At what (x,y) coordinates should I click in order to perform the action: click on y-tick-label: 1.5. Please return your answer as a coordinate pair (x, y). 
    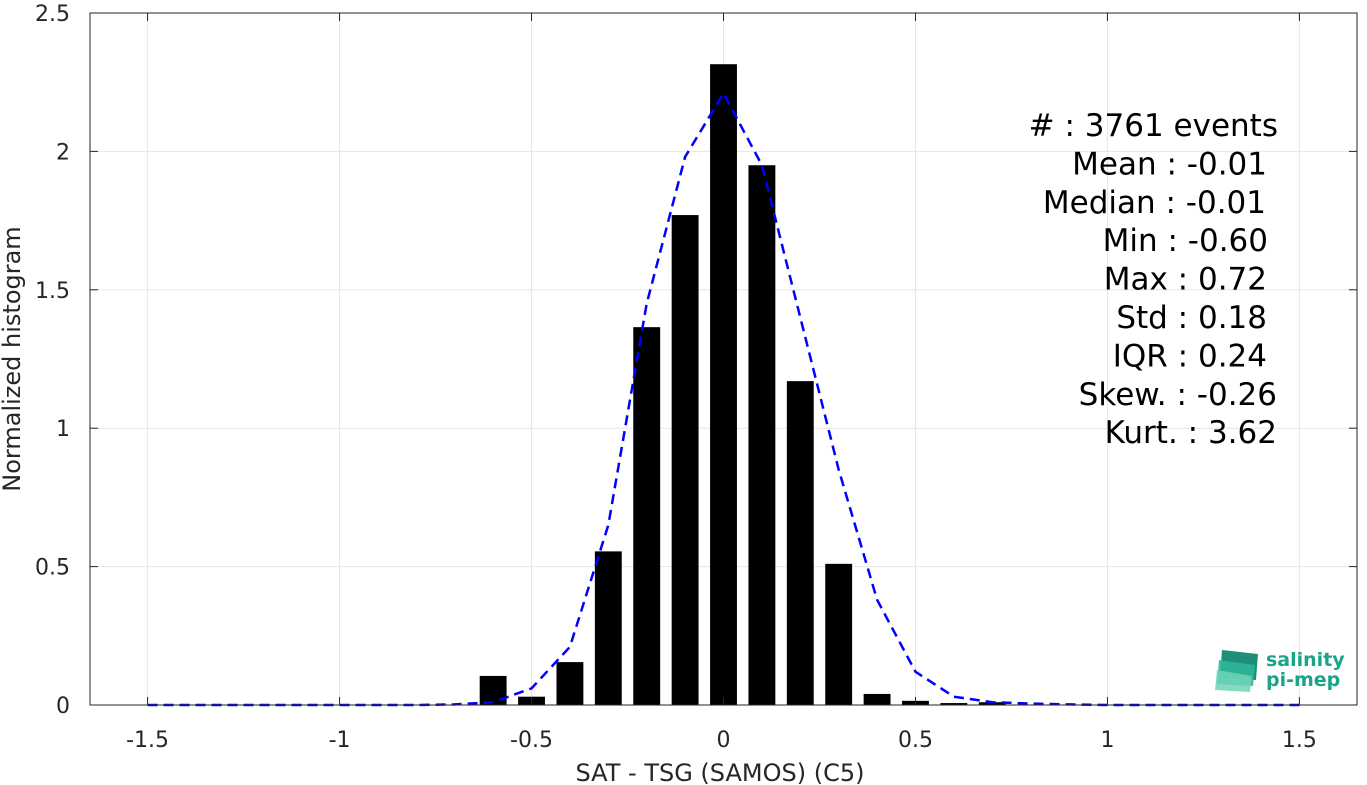
    Looking at the image, I should click on (52, 291).